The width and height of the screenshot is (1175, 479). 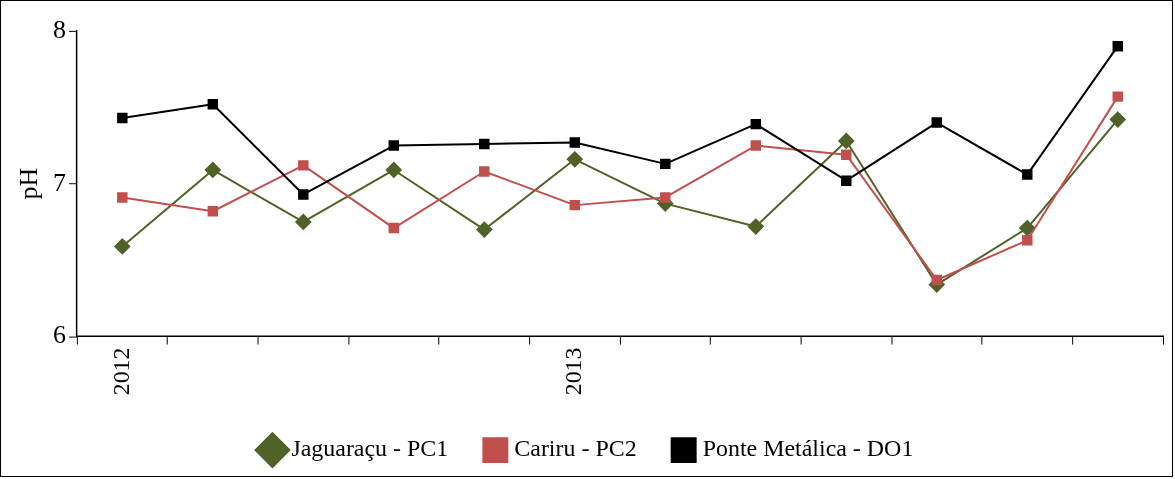 I want to click on legend-label: Jaguaraçu - PC1, so click(x=370, y=448).